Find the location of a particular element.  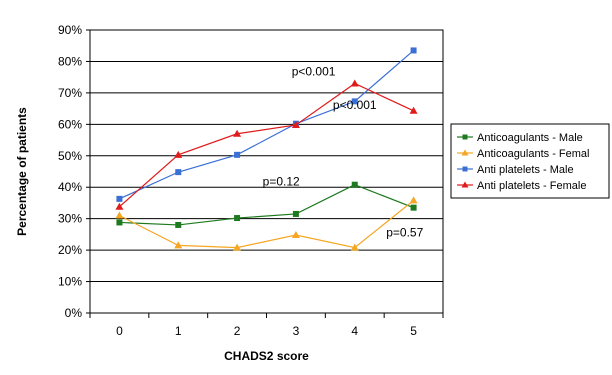

x-tick-label: 0 is located at coordinates (119, 331).